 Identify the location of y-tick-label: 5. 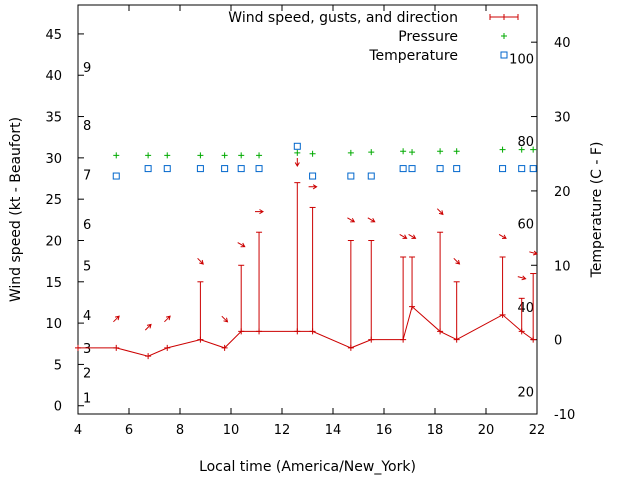
(58, 365).